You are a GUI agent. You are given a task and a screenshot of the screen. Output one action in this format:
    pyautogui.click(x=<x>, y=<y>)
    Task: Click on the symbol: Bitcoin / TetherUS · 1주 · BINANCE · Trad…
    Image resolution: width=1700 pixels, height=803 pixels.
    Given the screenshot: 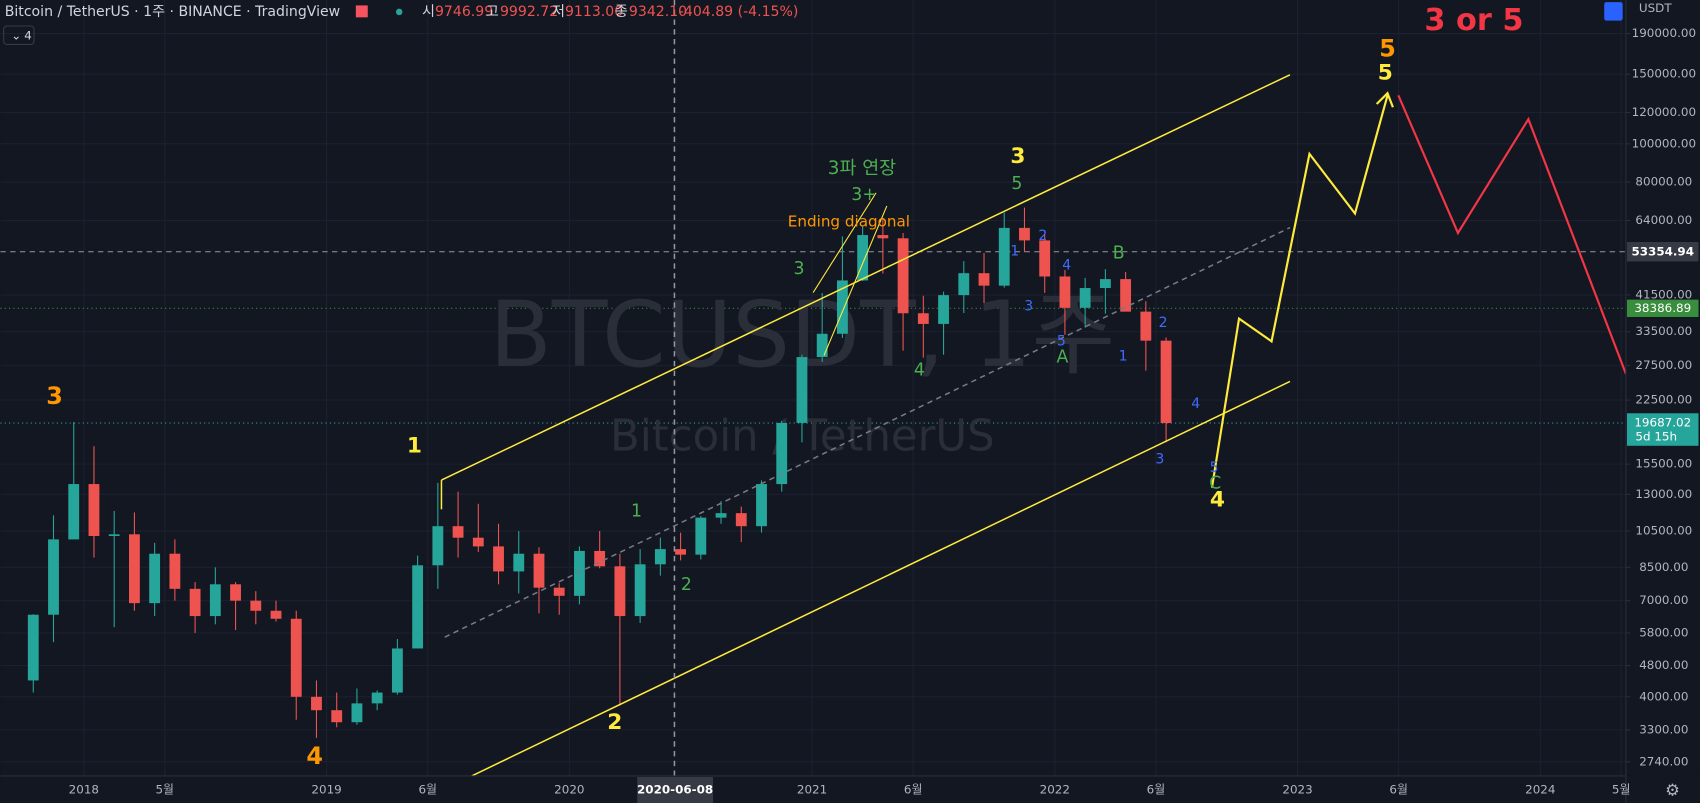 What is the action you would take?
    pyautogui.click(x=172, y=12)
    